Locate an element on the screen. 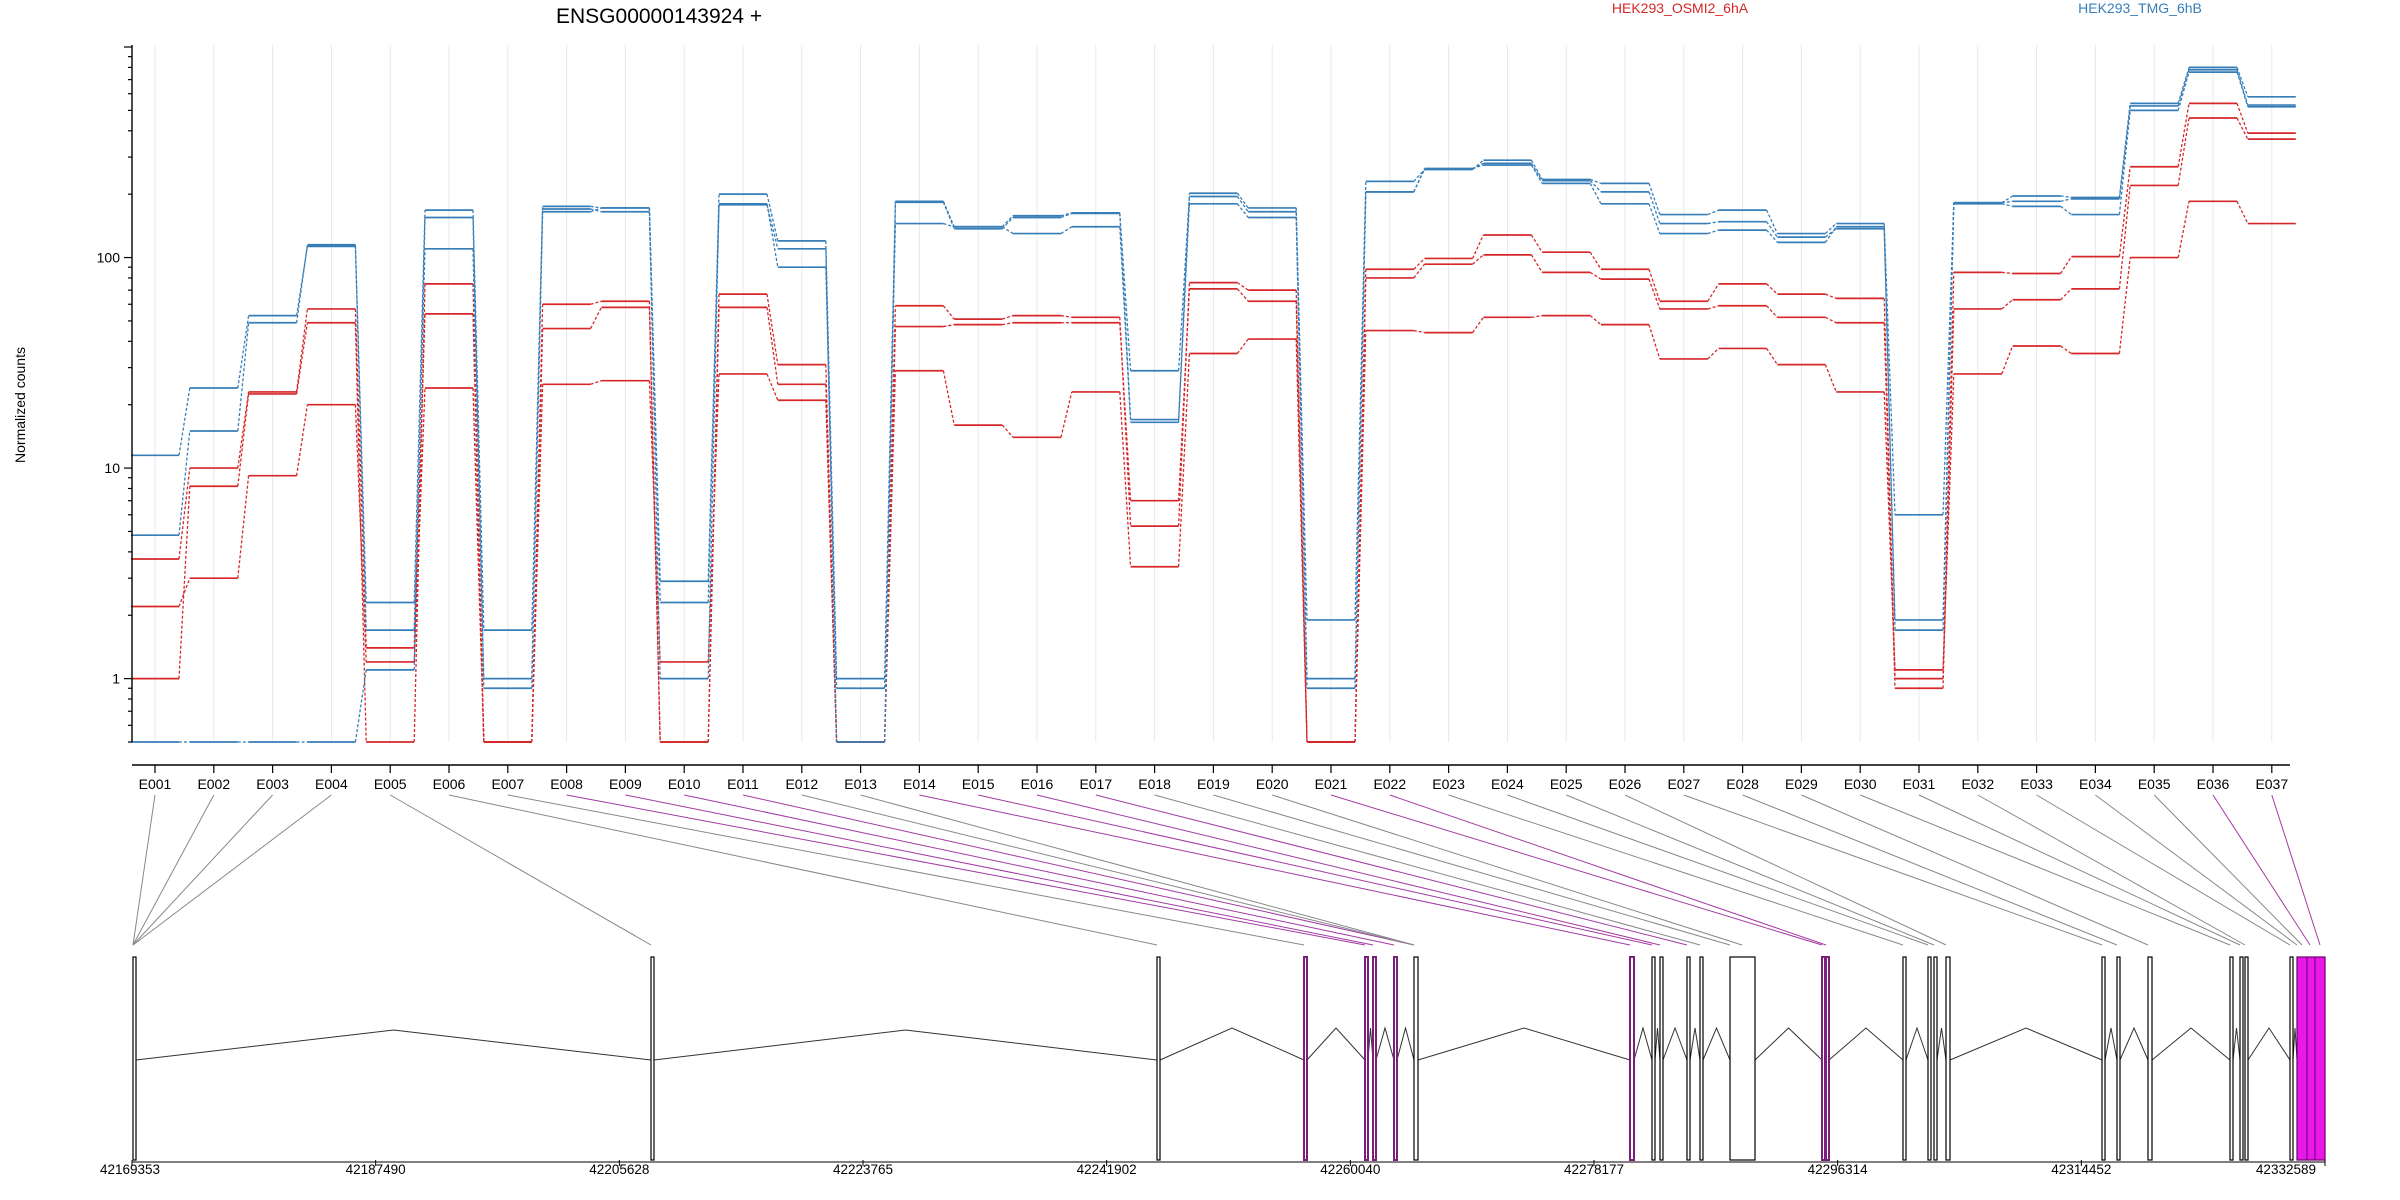  exon-label-e029: E029 is located at coordinates (1801, 784).